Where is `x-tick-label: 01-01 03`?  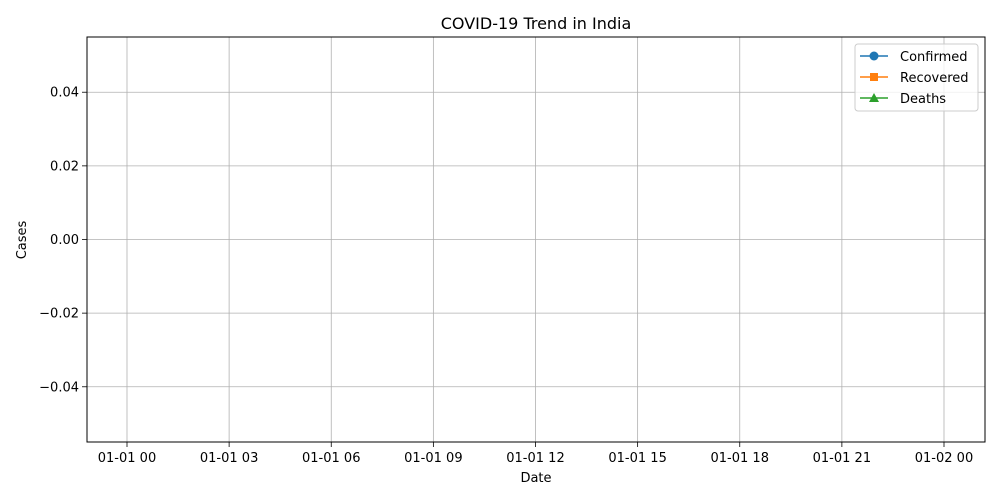
x-tick-label: 01-01 03 is located at coordinates (229, 458).